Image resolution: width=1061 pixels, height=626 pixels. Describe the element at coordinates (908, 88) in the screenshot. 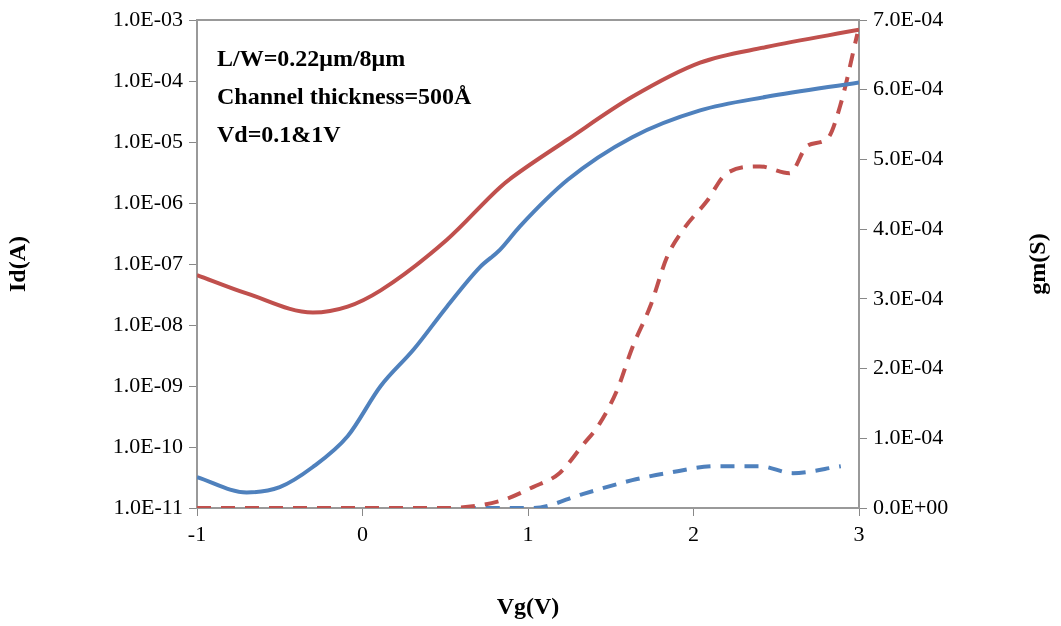

I see `y2-tick-label: 6.0E-04` at that location.